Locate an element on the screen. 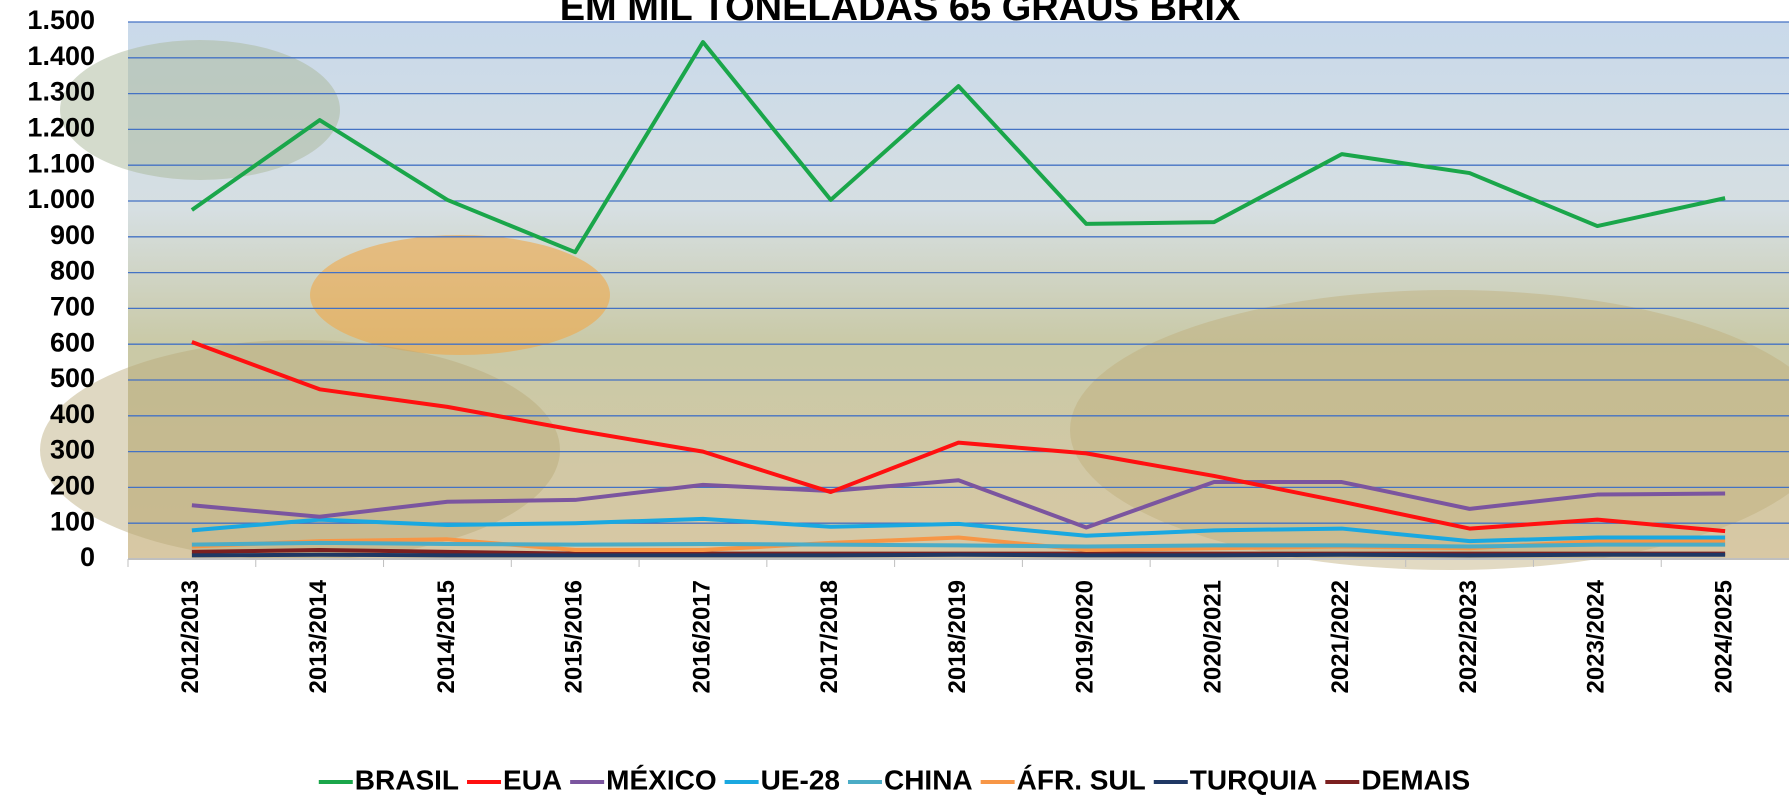 The height and width of the screenshot is (796, 1789). x-tick-label: 2015/2016 is located at coordinates (574, 636).